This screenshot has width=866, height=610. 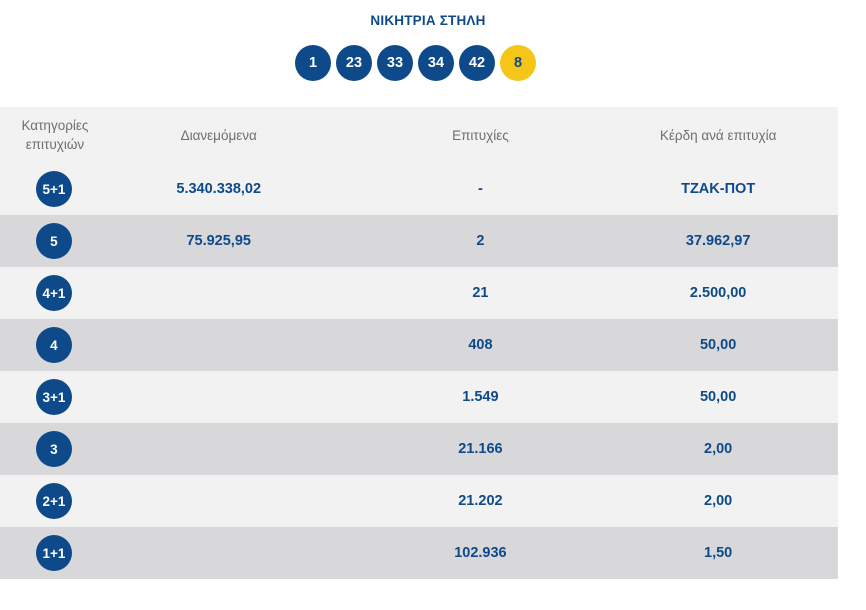 What do you see at coordinates (480, 241) in the screenshot?
I see `winners-count: 2` at bounding box center [480, 241].